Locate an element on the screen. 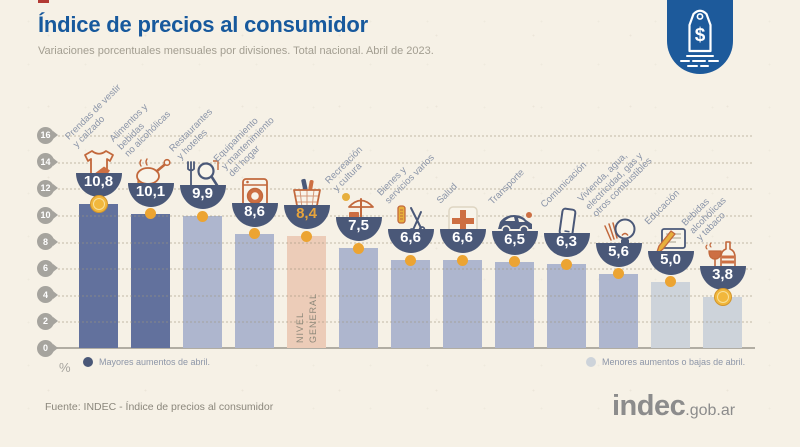 This screenshot has width=800, height=447. dollar-sign: $ is located at coordinates (700, 35).